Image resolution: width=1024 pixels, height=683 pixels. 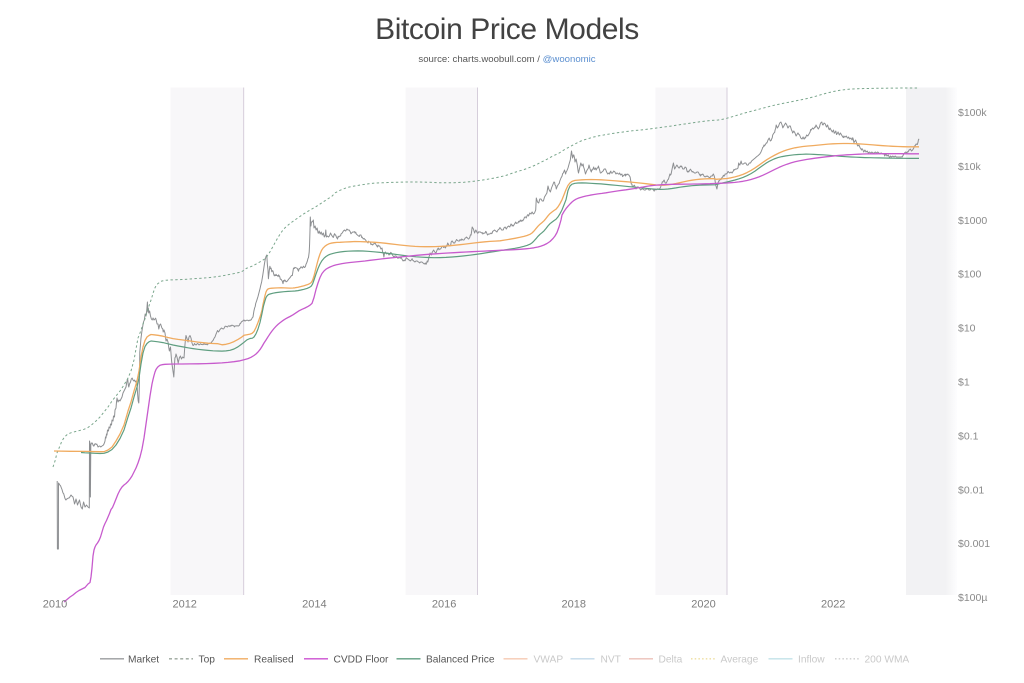 What do you see at coordinates (967, 329) in the screenshot?
I see `svg-text: $10` at bounding box center [967, 329].